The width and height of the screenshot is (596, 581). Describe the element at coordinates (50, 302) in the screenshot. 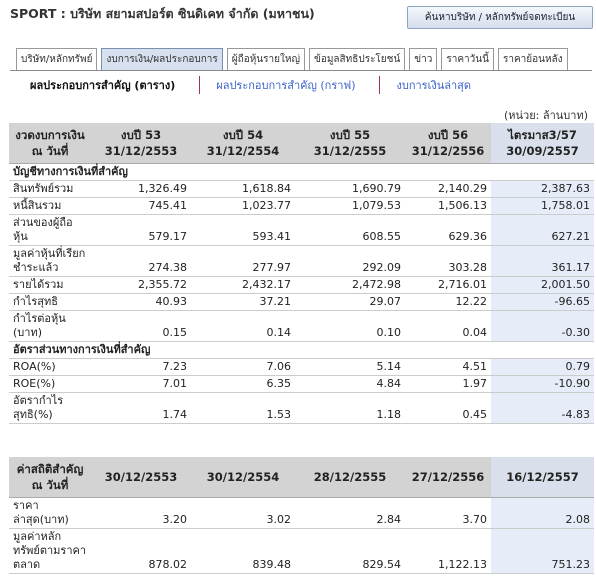

I see `row-label: กำไรสุทธิ` at that location.